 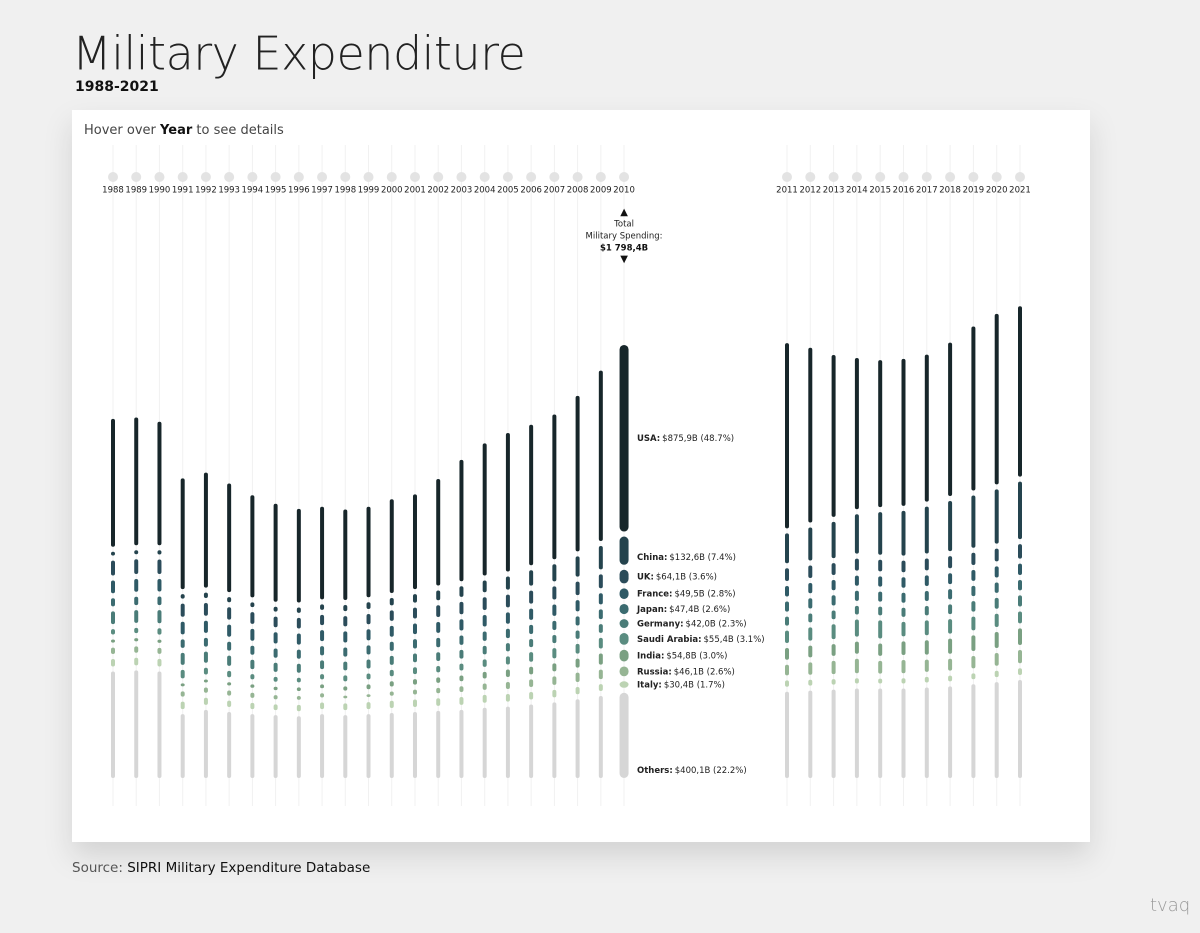 I want to click on year-label: 1999, so click(x=369, y=191).